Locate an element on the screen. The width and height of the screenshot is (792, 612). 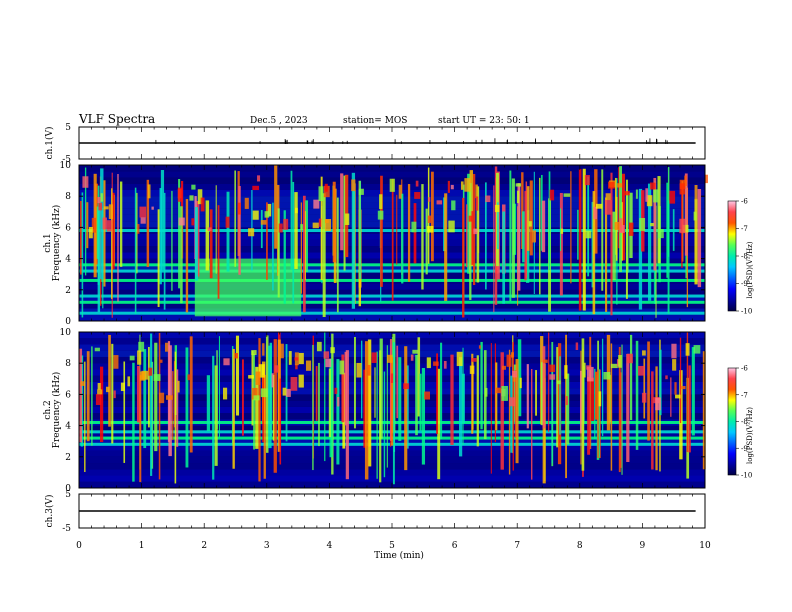
y-tick-label: 4 is located at coordinates (68, 260).